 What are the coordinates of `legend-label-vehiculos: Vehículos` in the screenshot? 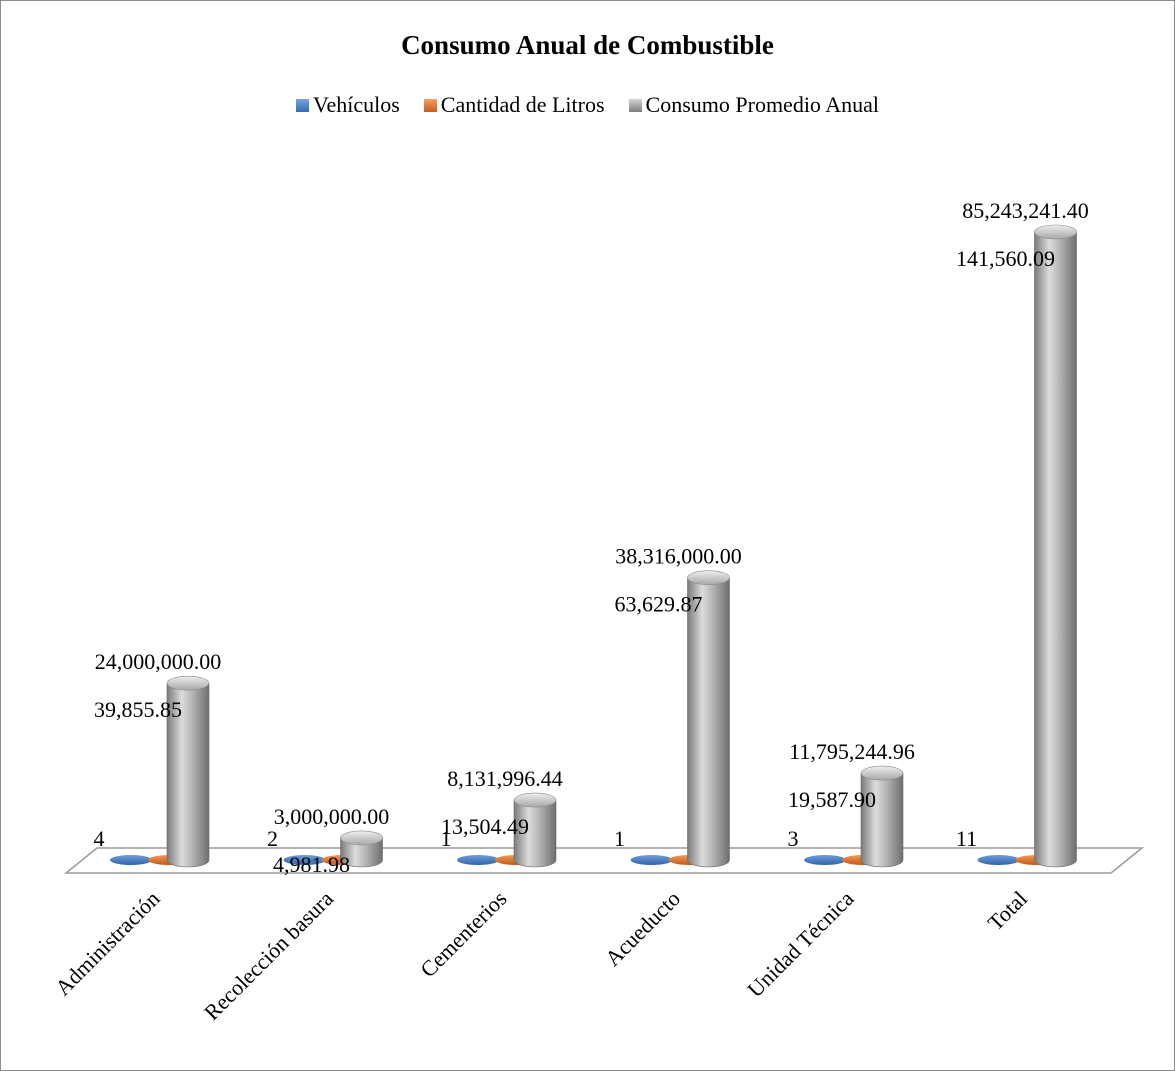 It's located at (356, 104).